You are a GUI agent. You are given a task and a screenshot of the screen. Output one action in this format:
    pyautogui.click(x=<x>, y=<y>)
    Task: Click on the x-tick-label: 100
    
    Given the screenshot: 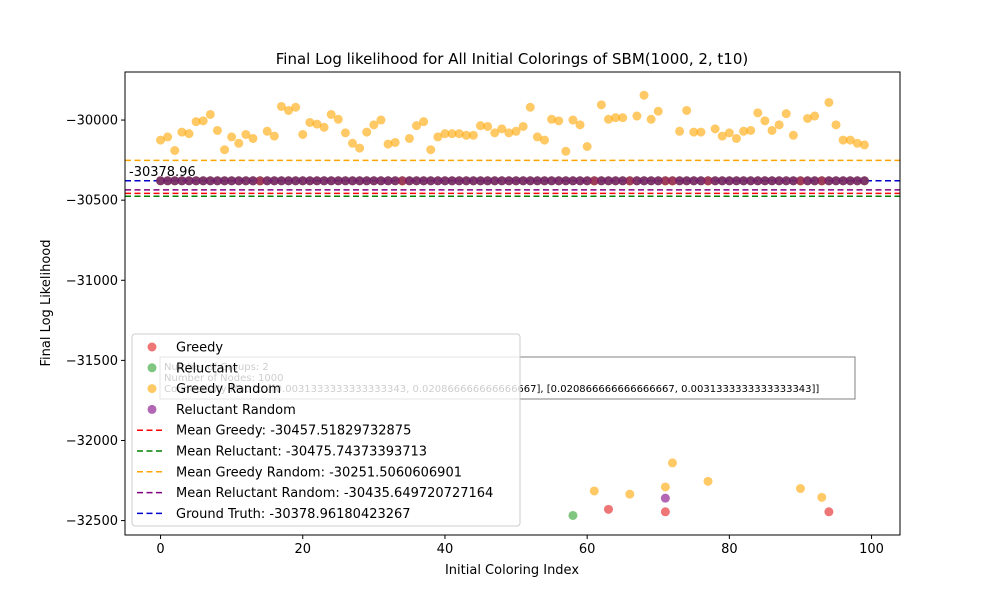 What is the action you would take?
    pyautogui.click(x=871, y=549)
    